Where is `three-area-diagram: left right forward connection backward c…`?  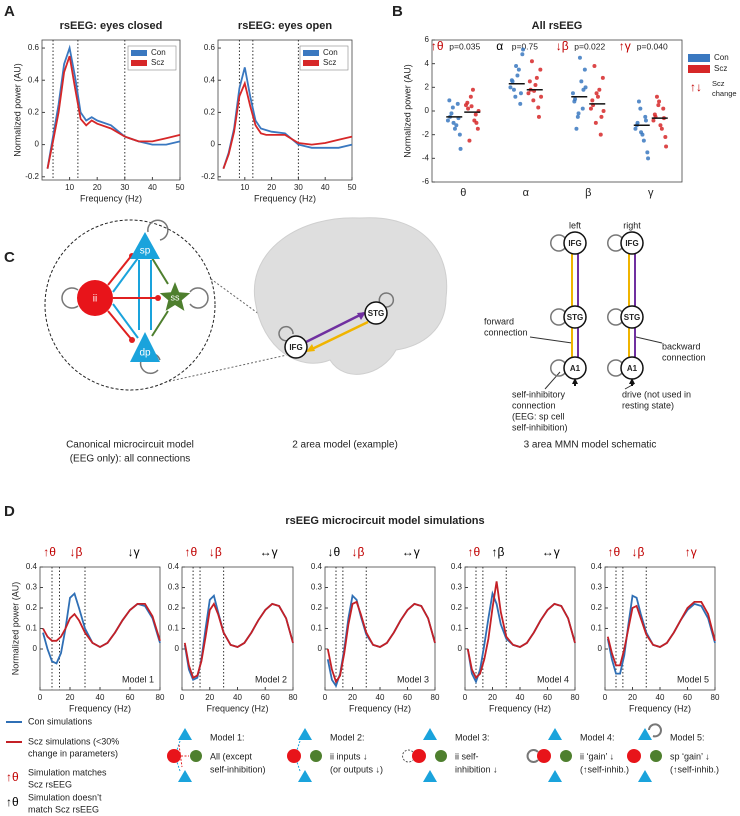 three-area-diagram: left right forward connection backward c… is located at coordinates (595, 326).